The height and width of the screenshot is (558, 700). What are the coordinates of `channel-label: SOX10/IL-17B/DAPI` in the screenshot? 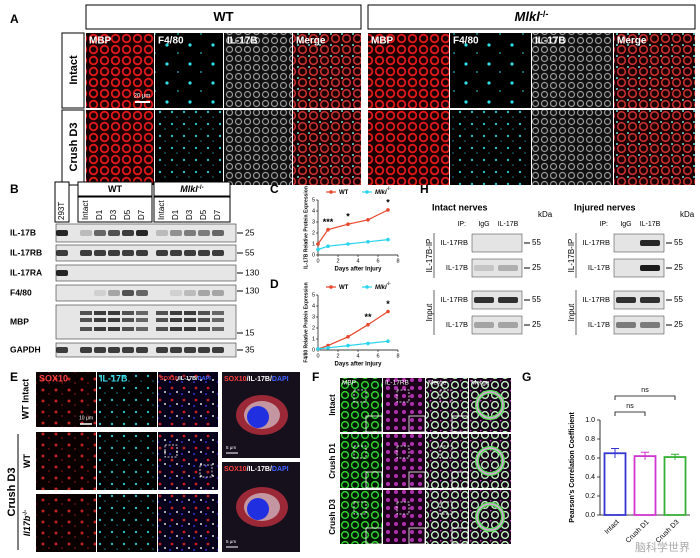 It's located at (185, 379).